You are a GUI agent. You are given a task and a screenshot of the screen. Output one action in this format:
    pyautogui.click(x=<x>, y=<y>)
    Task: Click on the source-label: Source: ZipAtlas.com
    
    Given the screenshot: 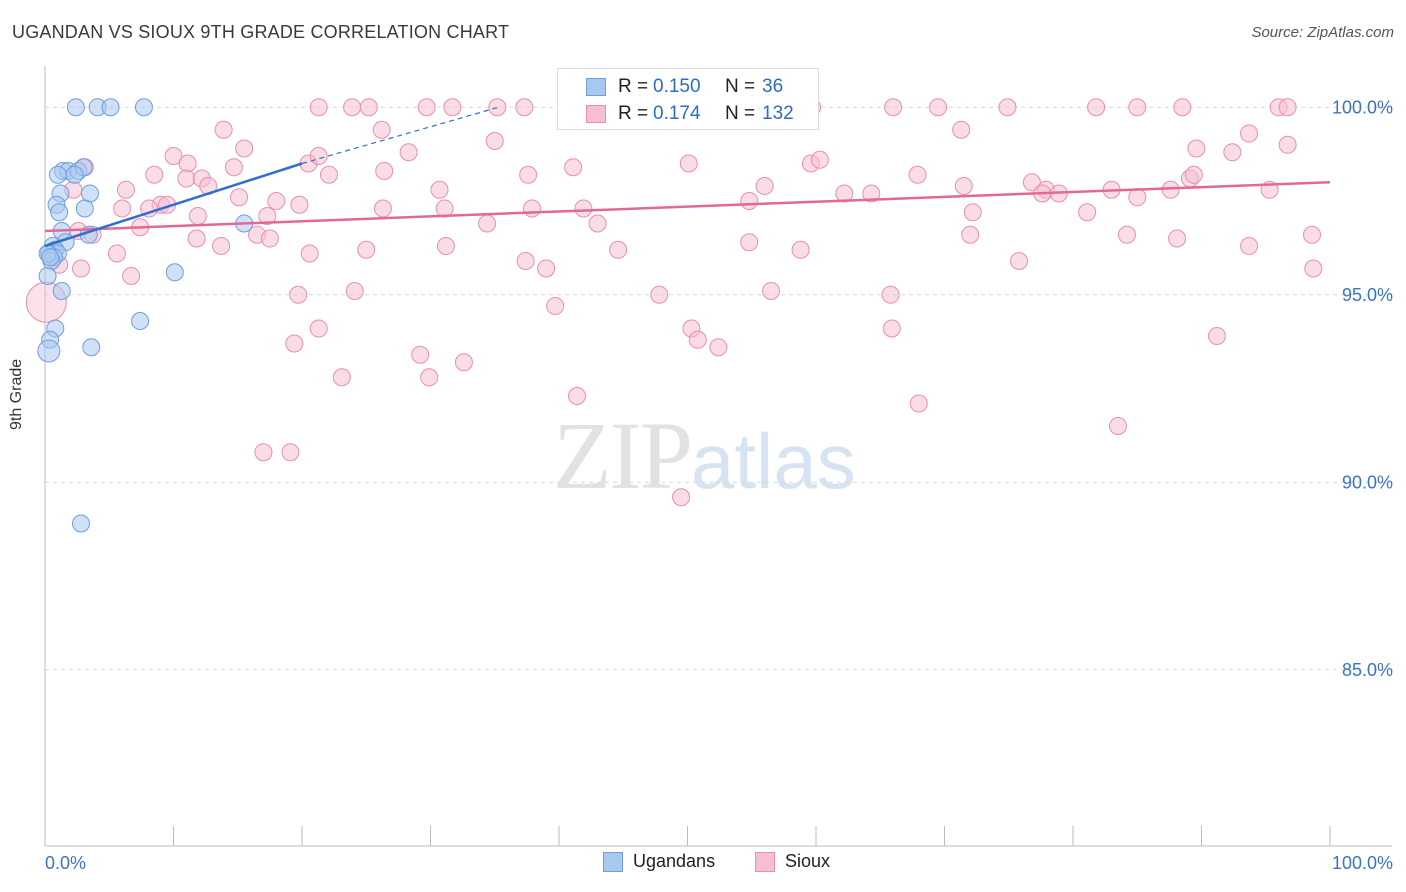 What is the action you would take?
    pyautogui.click(x=1322, y=32)
    